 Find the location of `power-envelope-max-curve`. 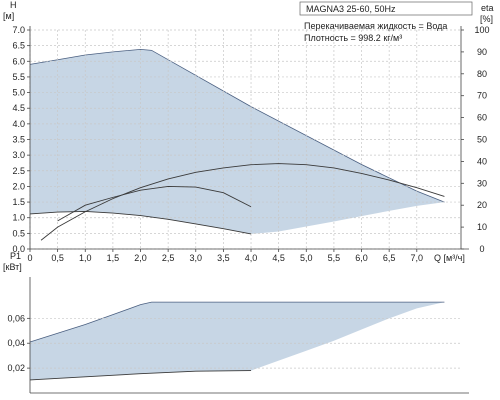

power-envelope-max-curve is located at coordinates (237, 322).